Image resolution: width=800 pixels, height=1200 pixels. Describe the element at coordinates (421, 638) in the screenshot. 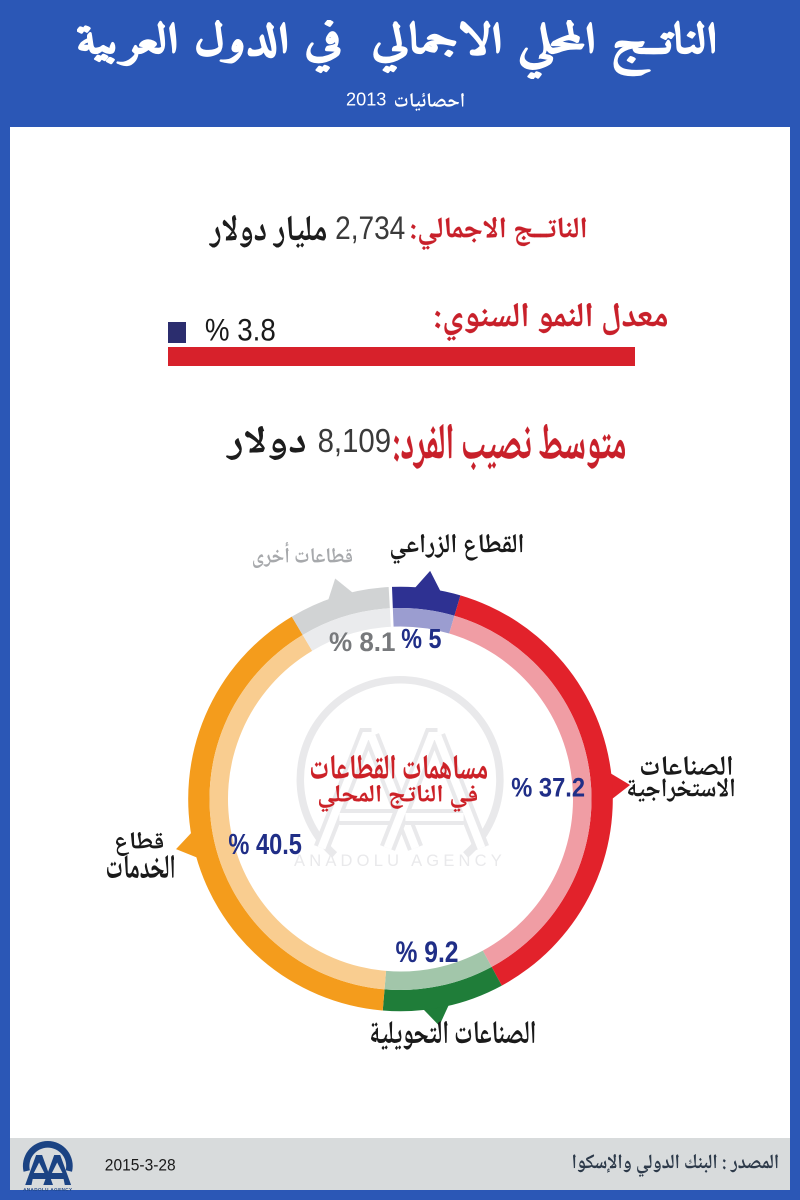

I see `svg-text: % 5` at that location.